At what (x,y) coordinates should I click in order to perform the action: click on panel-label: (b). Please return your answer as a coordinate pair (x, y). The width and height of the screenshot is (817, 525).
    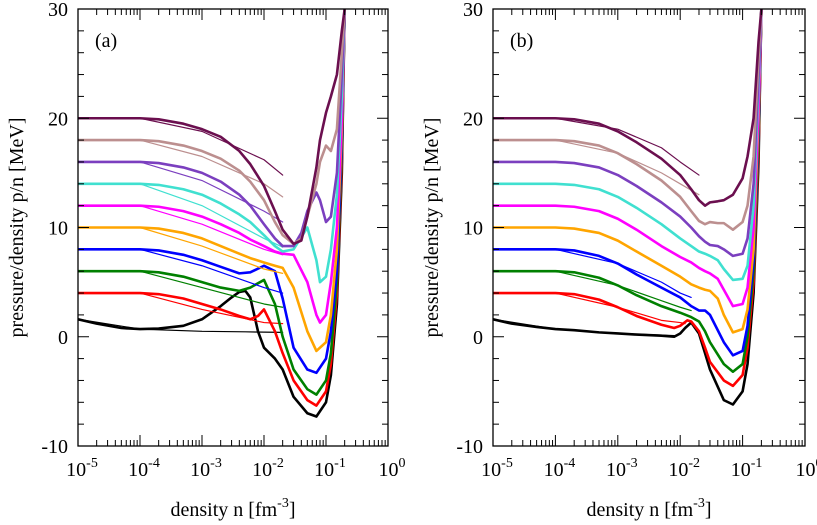
    Looking at the image, I should click on (521, 41).